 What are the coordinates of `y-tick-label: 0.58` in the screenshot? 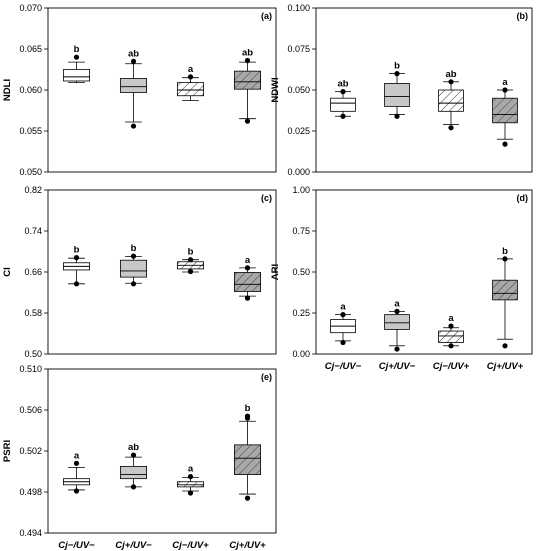 It's located at (33, 313).